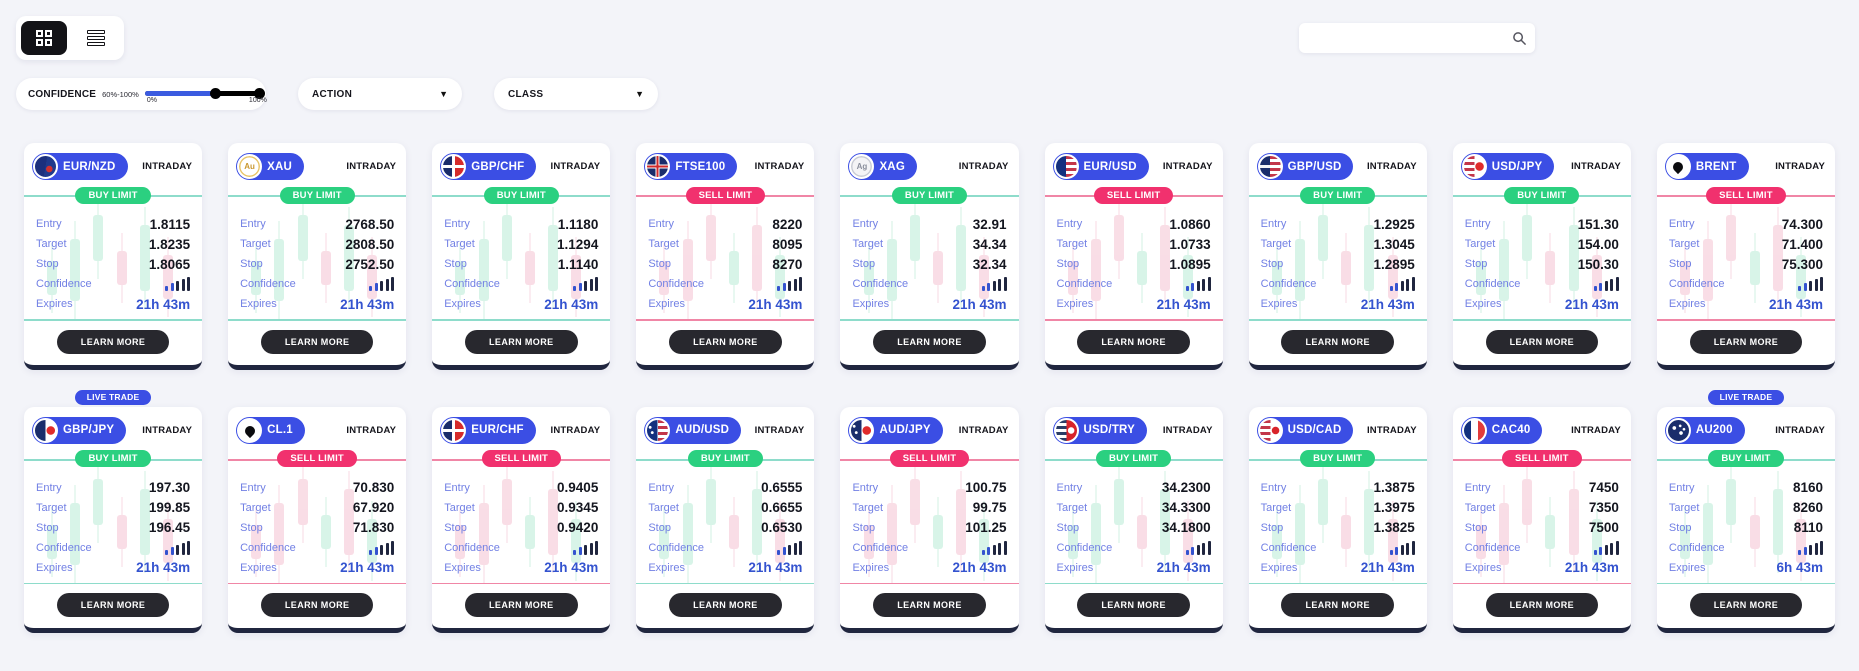  What do you see at coordinates (1314, 166) in the screenshot?
I see `instrument-name: GBP/USD` at bounding box center [1314, 166].